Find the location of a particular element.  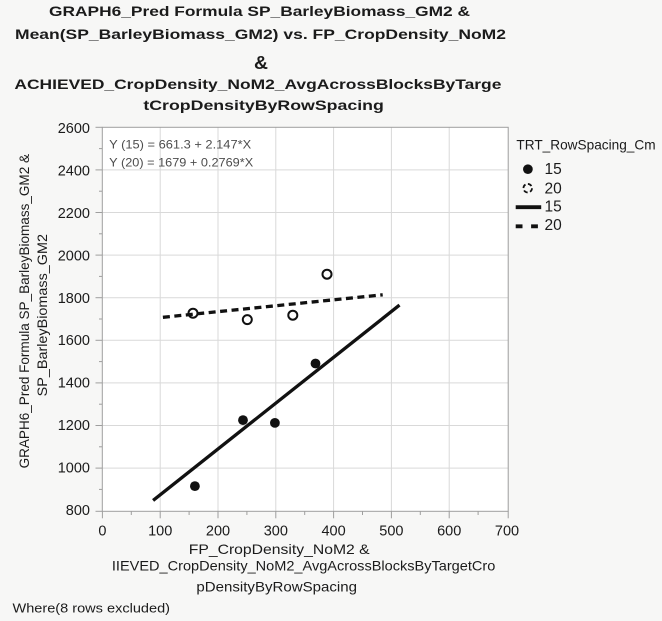

svg-text: 700 is located at coordinates (507, 532).